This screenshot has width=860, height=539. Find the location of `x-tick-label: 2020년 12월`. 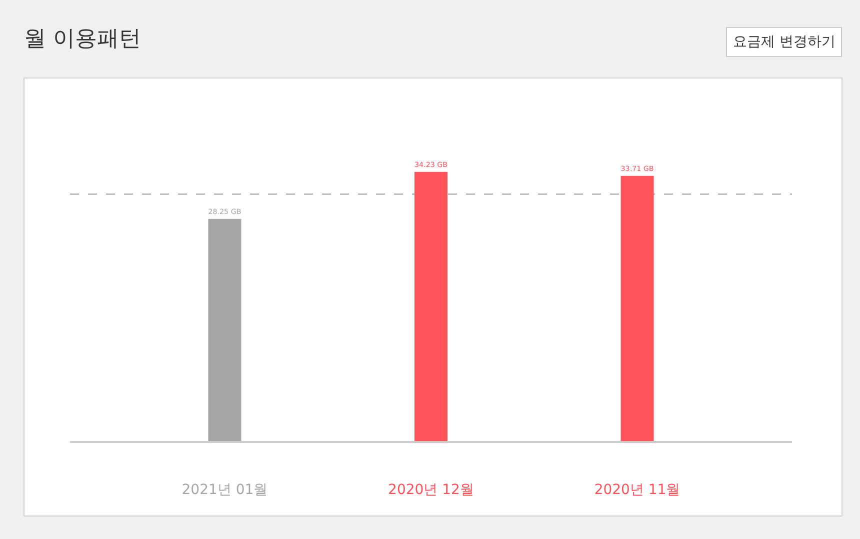

x-tick-label: 2020년 12월 is located at coordinates (431, 490).